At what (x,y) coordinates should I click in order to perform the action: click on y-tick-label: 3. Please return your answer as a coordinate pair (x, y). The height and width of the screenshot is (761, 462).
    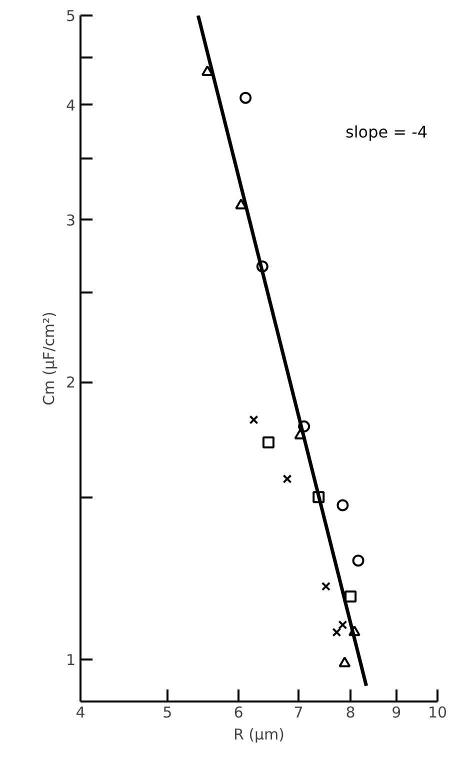
    Looking at the image, I should click on (71, 220).